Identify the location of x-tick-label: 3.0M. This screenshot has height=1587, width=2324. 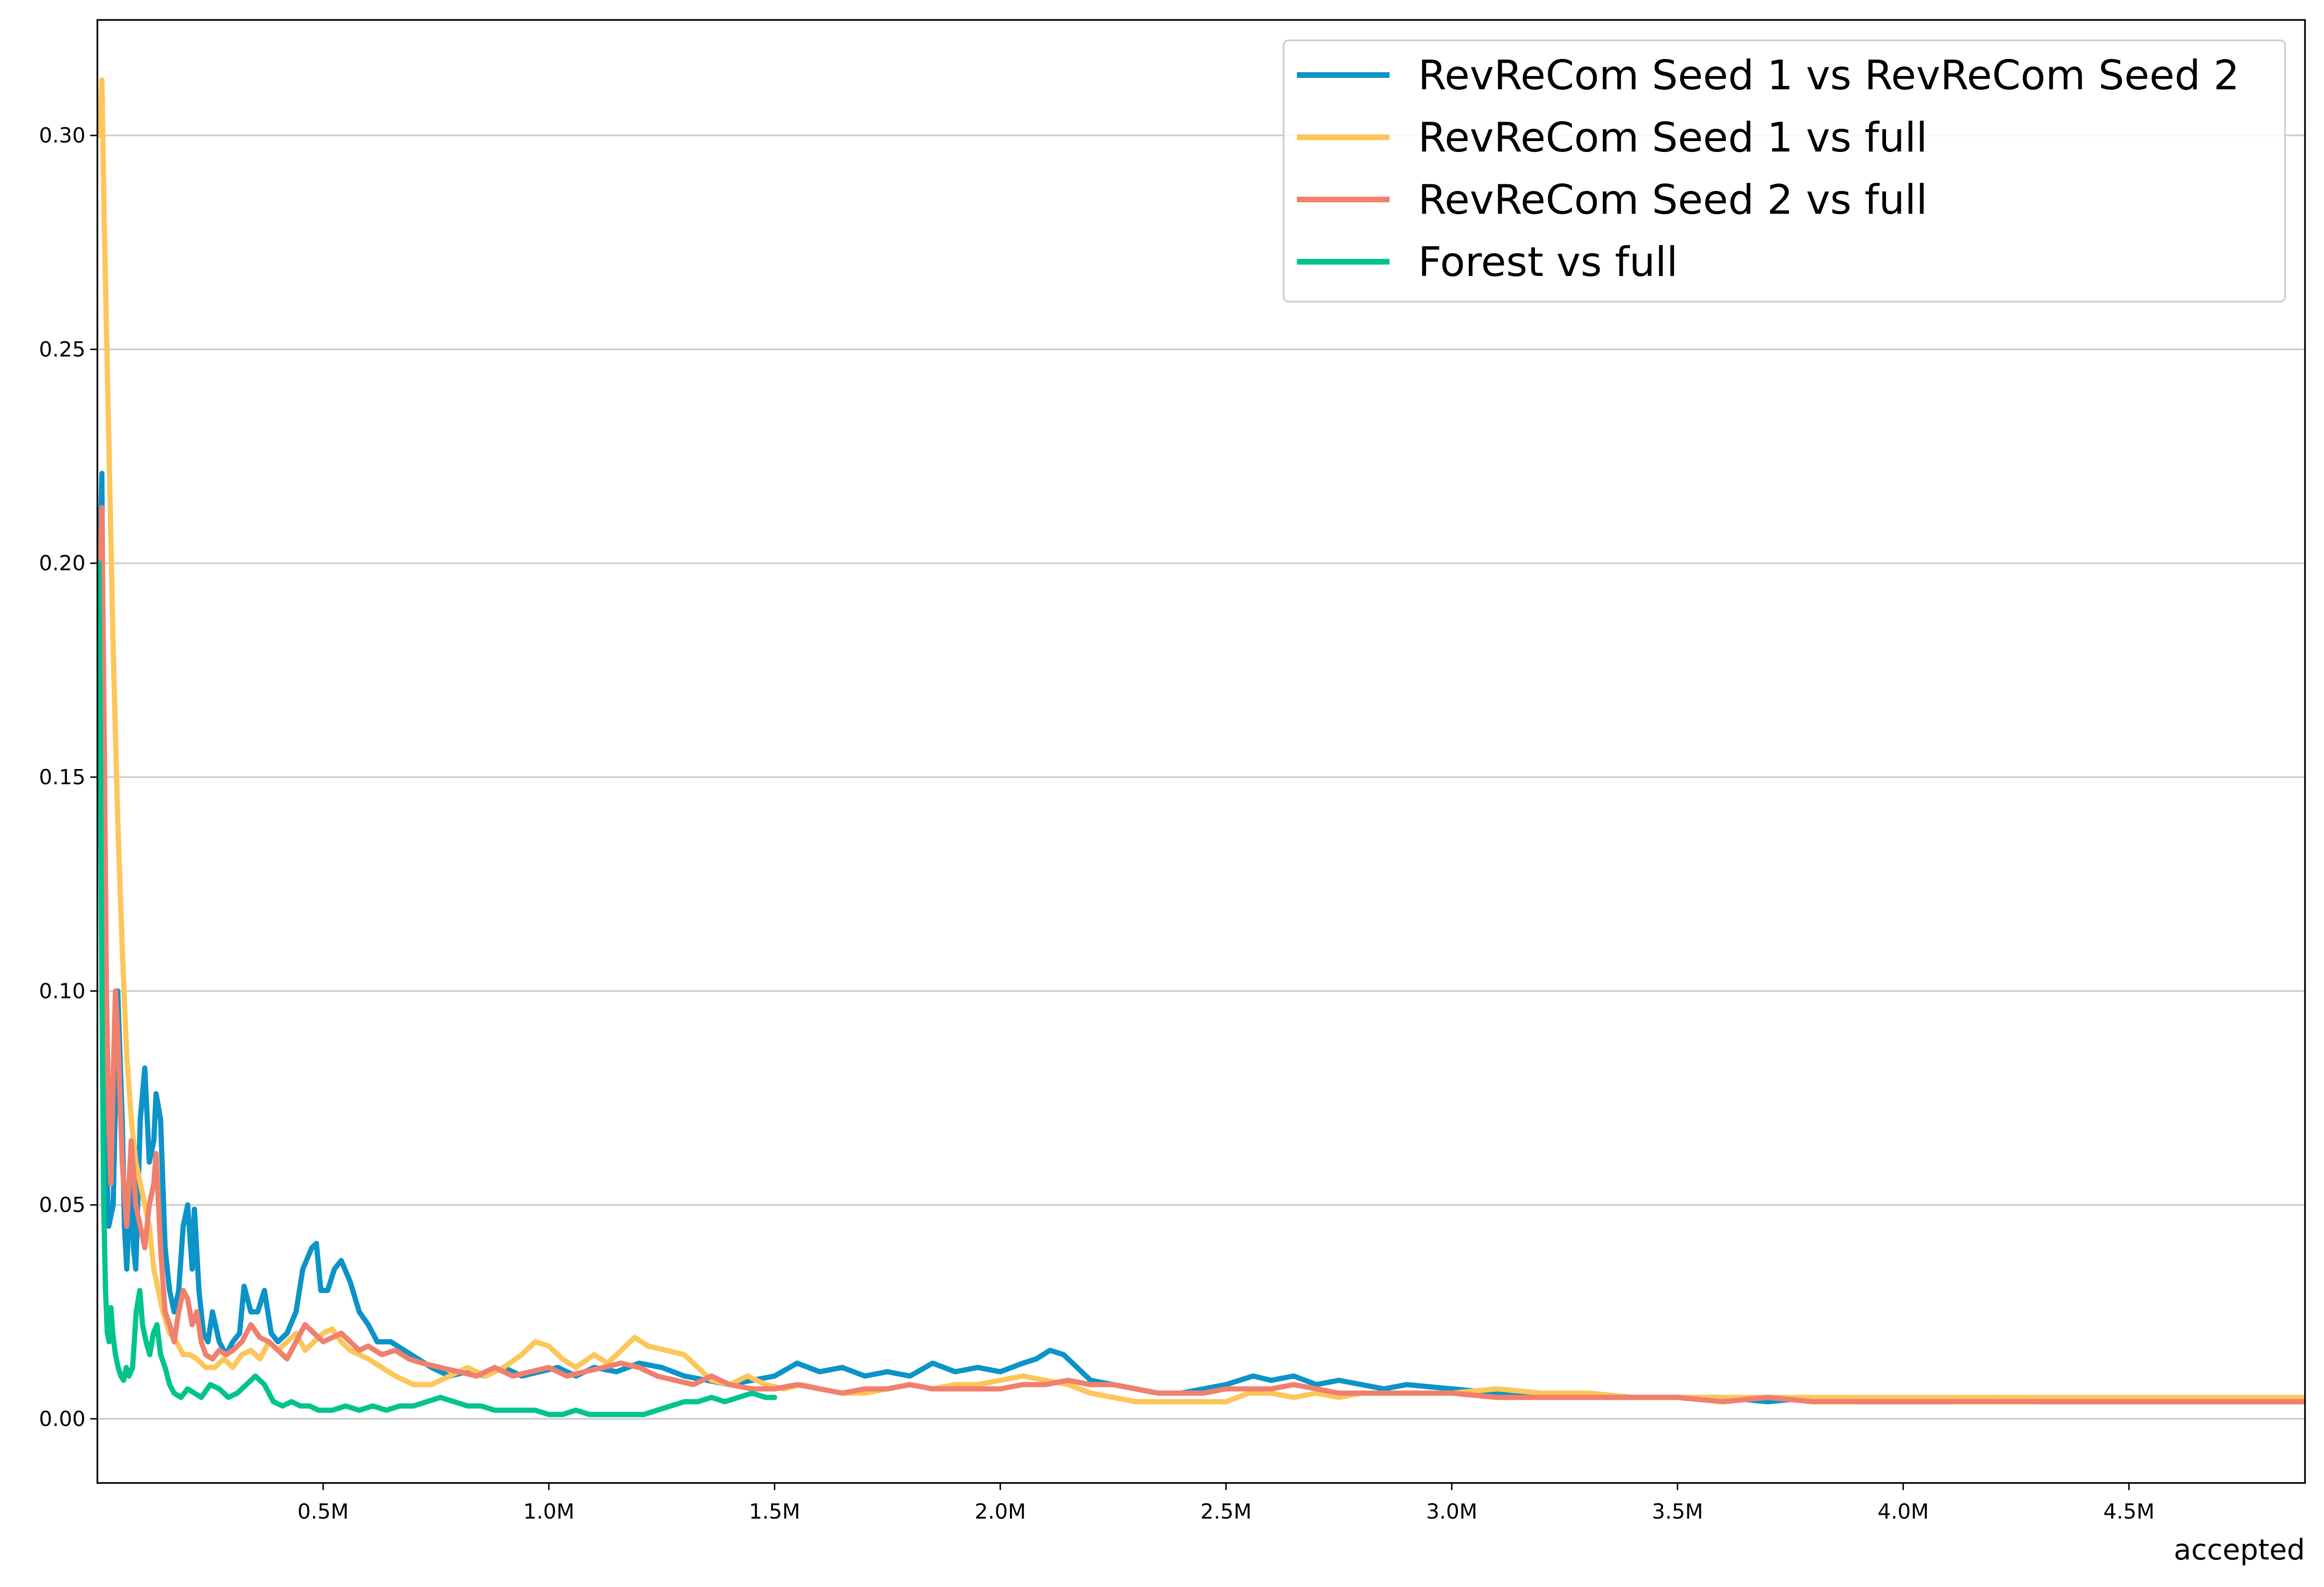
(1451, 1512).